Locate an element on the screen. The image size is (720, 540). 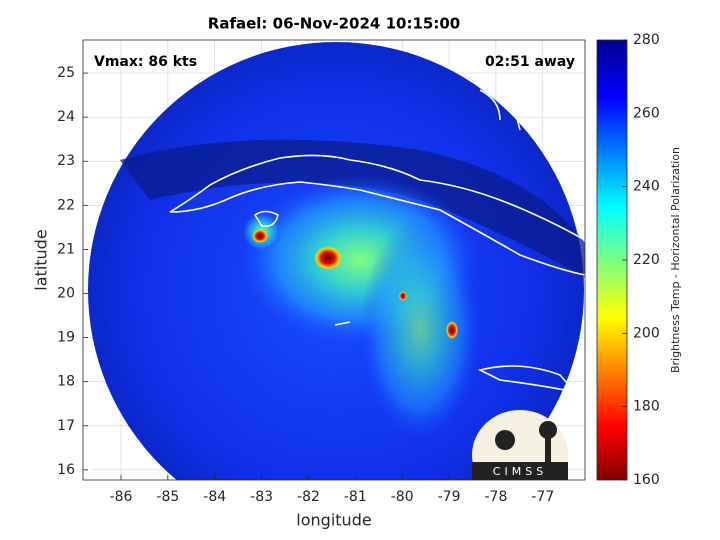
logo-text: CIMSS is located at coordinates (520, 471).